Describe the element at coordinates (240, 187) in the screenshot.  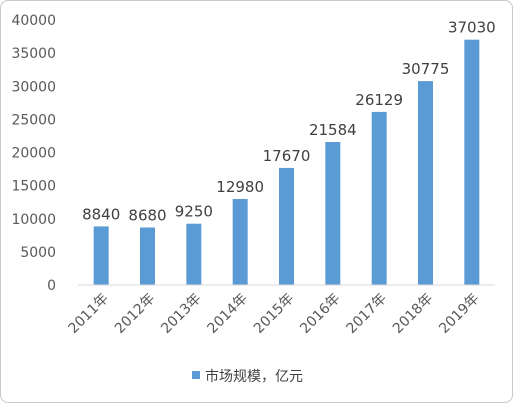
I see `data-label: 12980` at that location.